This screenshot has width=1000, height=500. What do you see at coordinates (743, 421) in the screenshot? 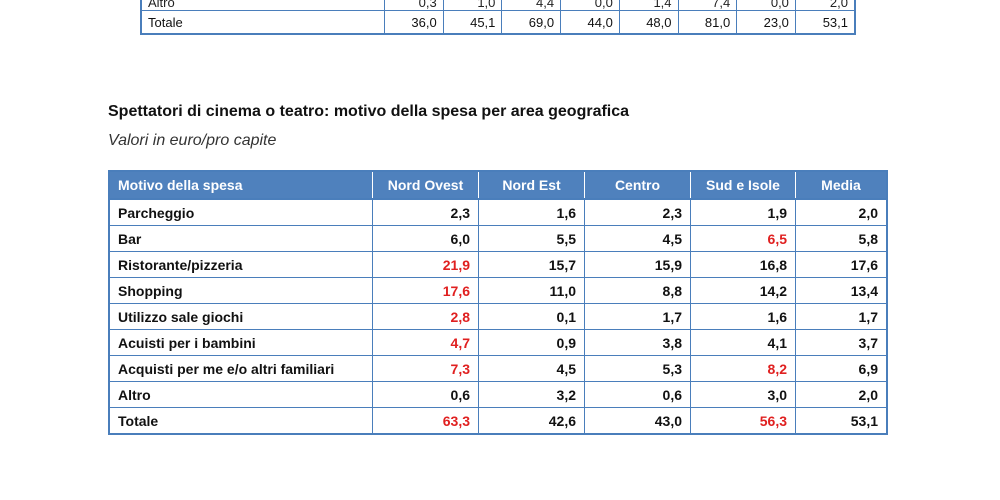
I see `table-cell: 56,3` at bounding box center [743, 421].